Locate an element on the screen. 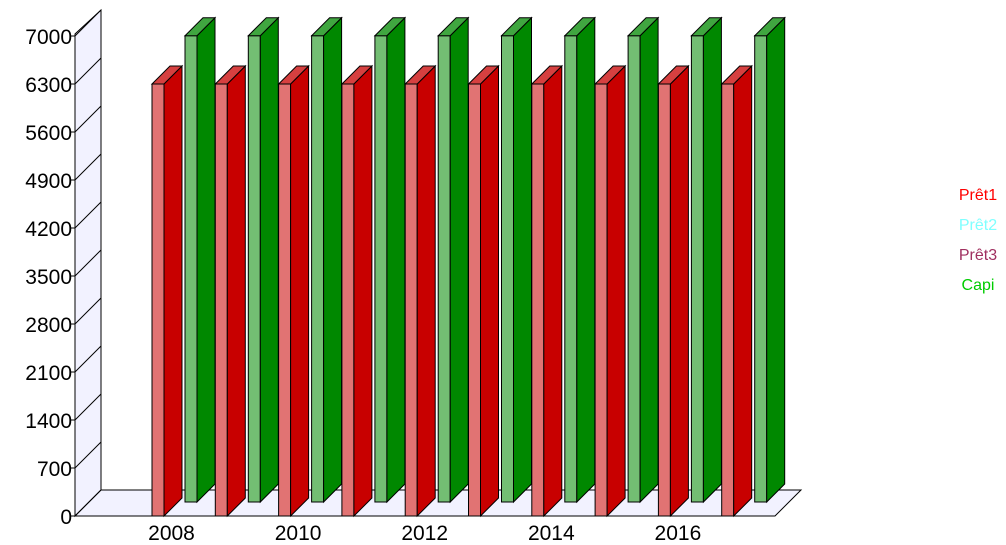 The width and height of the screenshot is (1006, 545). legend-item: Prêt1 is located at coordinates (978, 195).